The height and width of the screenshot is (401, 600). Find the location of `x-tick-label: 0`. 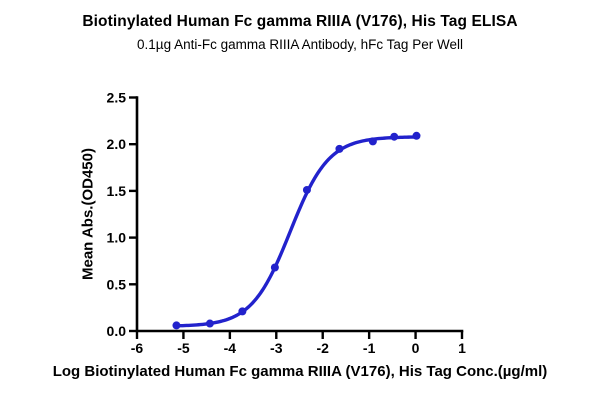

x-tick-label: 0 is located at coordinates (416, 348).